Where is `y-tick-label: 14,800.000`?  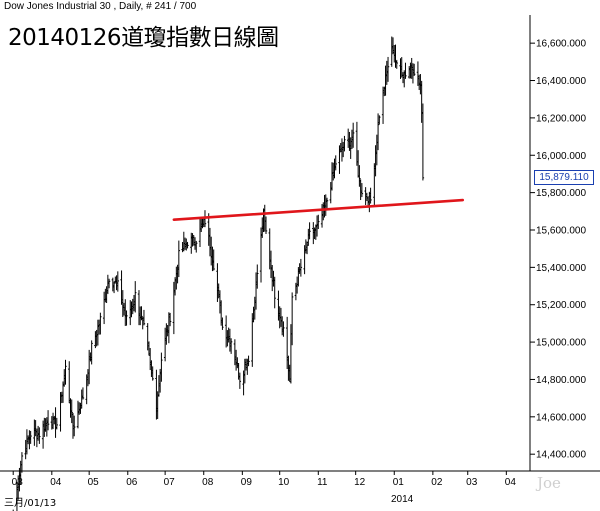
y-tick-label: 14,800.000 is located at coordinates (561, 380).